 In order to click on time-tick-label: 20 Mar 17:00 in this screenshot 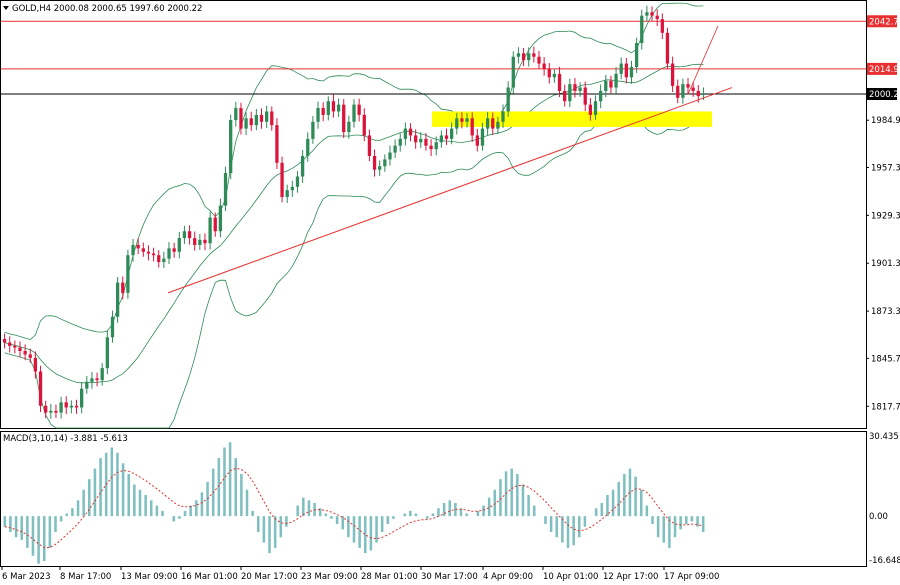, I will do `click(269, 577)`.